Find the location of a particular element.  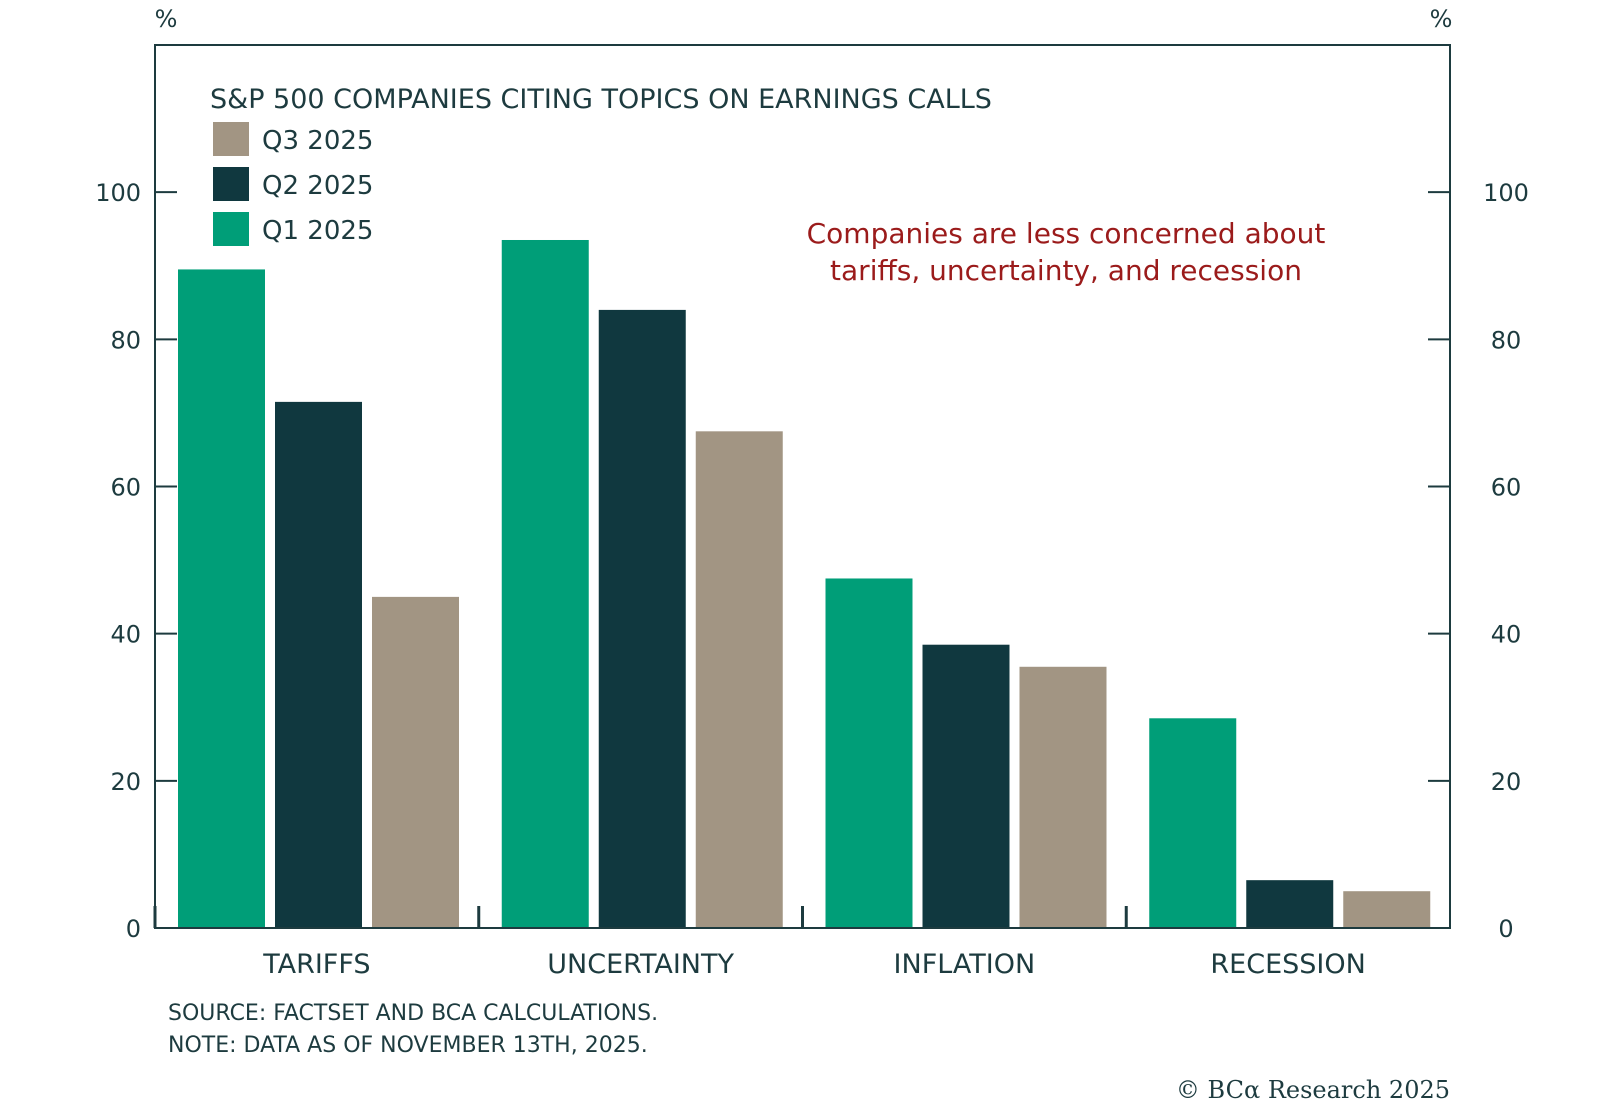

legend-label: Q1 2025 is located at coordinates (317, 231).